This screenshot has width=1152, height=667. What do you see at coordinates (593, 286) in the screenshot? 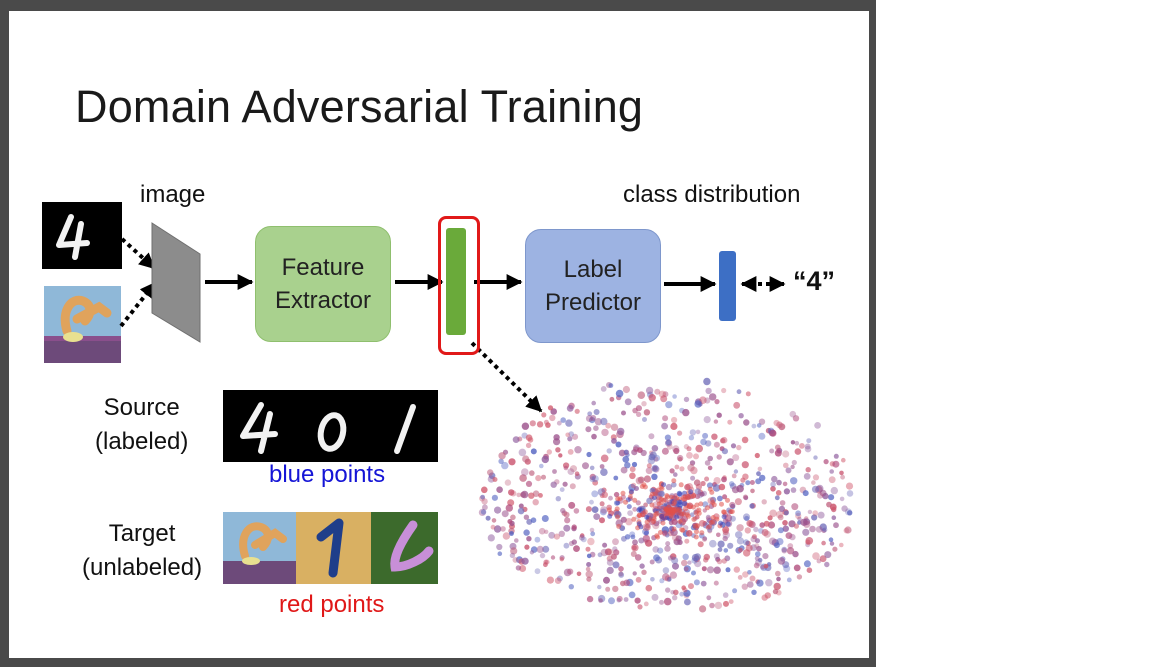
I see `label-predictor-block: Label Predictor` at bounding box center [593, 286].